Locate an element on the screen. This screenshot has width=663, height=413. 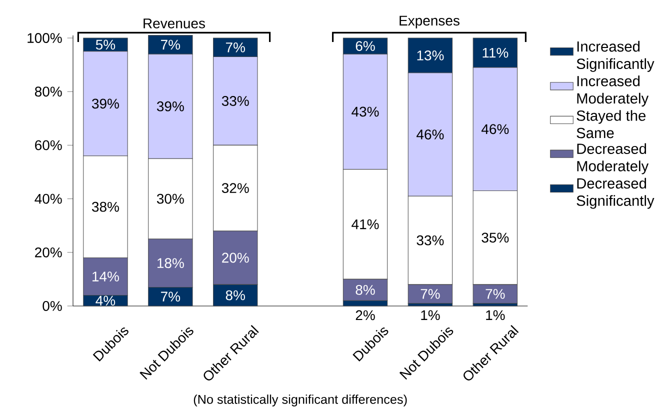
data-label: 30% is located at coordinates (170, 199).